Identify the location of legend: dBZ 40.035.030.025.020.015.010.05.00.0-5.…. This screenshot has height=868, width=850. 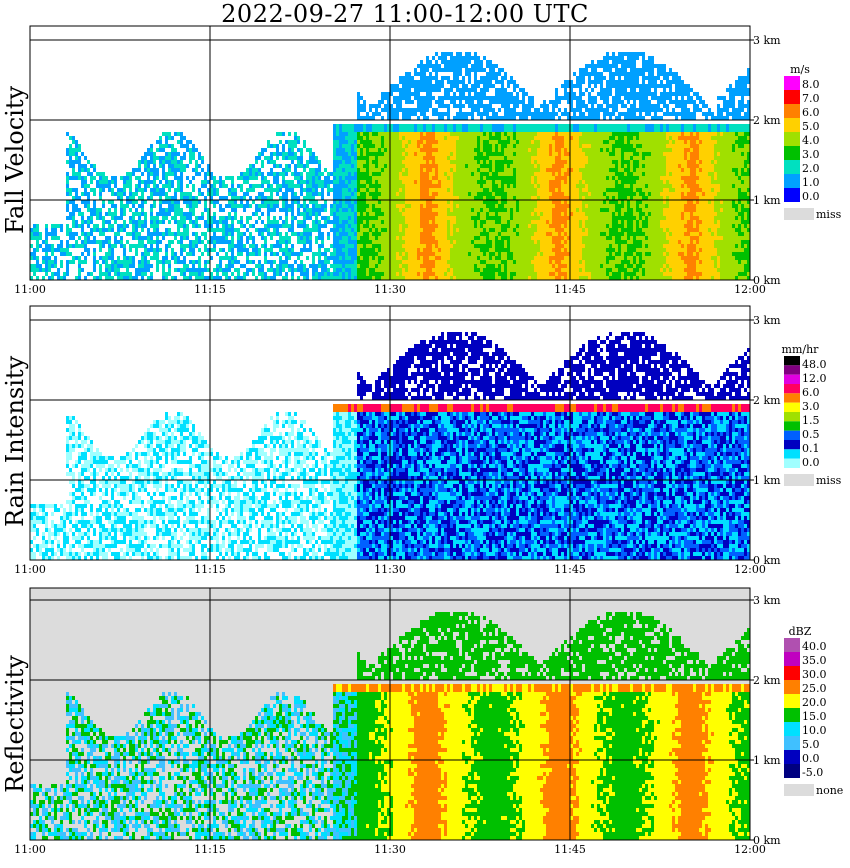
(813, 711).